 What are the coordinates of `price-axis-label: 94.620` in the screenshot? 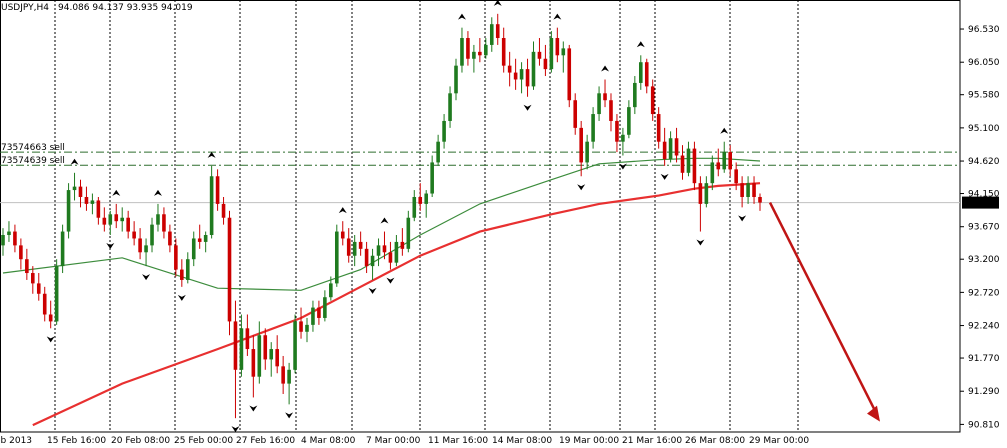 It's located at (984, 162).